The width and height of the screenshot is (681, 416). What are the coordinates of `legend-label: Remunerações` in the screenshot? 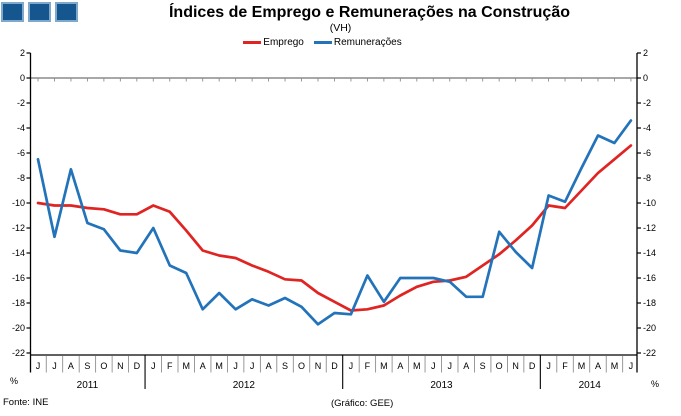 It's located at (367, 42).